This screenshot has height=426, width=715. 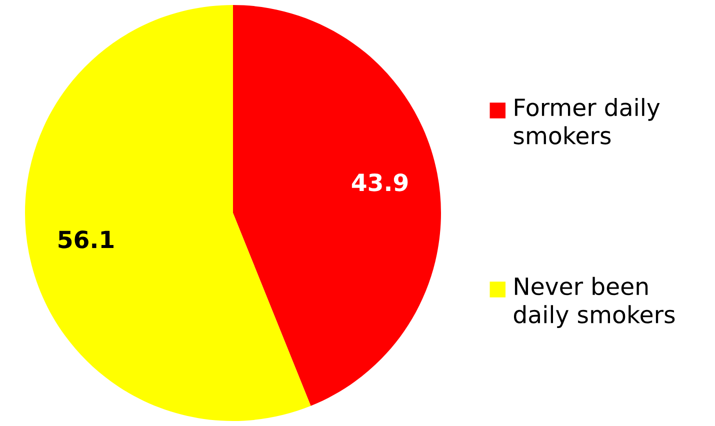 What do you see at coordinates (594, 302) in the screenshot?
I see `legend-label: Never been daily smokers` at bounding box center [594, 302].